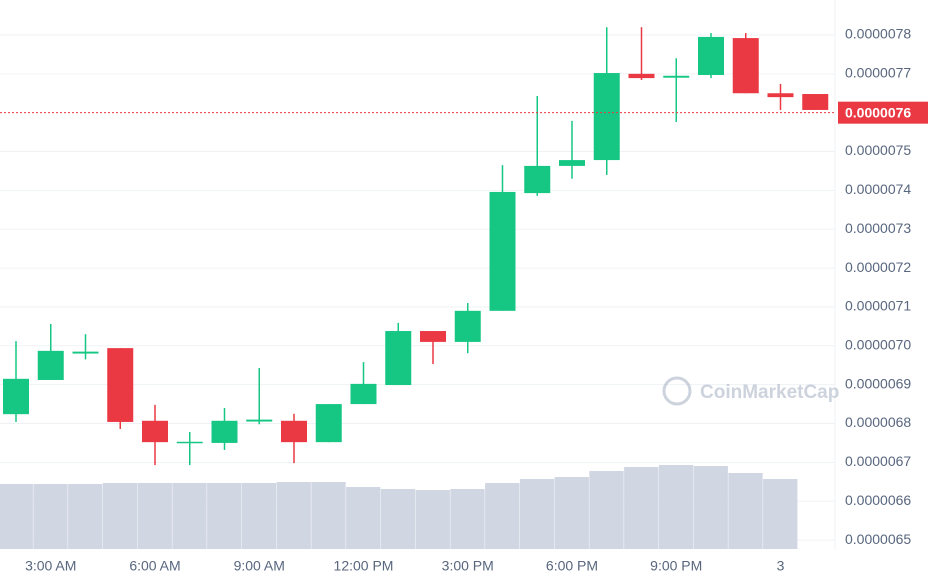  What do you see at coordinates (677, 391) in the screenshot?
I see `watermark-logo` at bounding box center [677, 391].